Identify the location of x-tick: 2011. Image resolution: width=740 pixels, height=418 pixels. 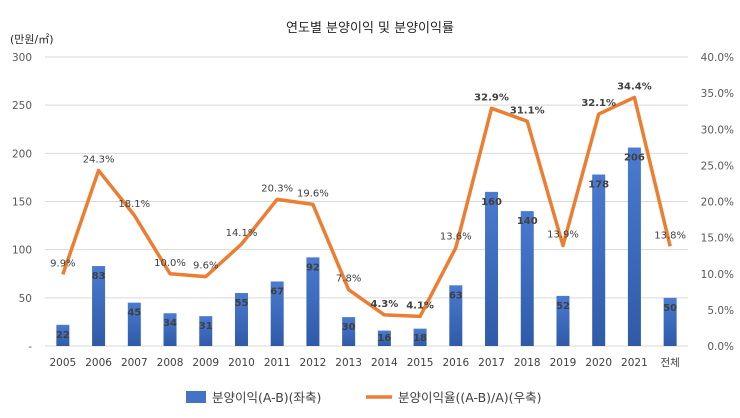
(277, 363).